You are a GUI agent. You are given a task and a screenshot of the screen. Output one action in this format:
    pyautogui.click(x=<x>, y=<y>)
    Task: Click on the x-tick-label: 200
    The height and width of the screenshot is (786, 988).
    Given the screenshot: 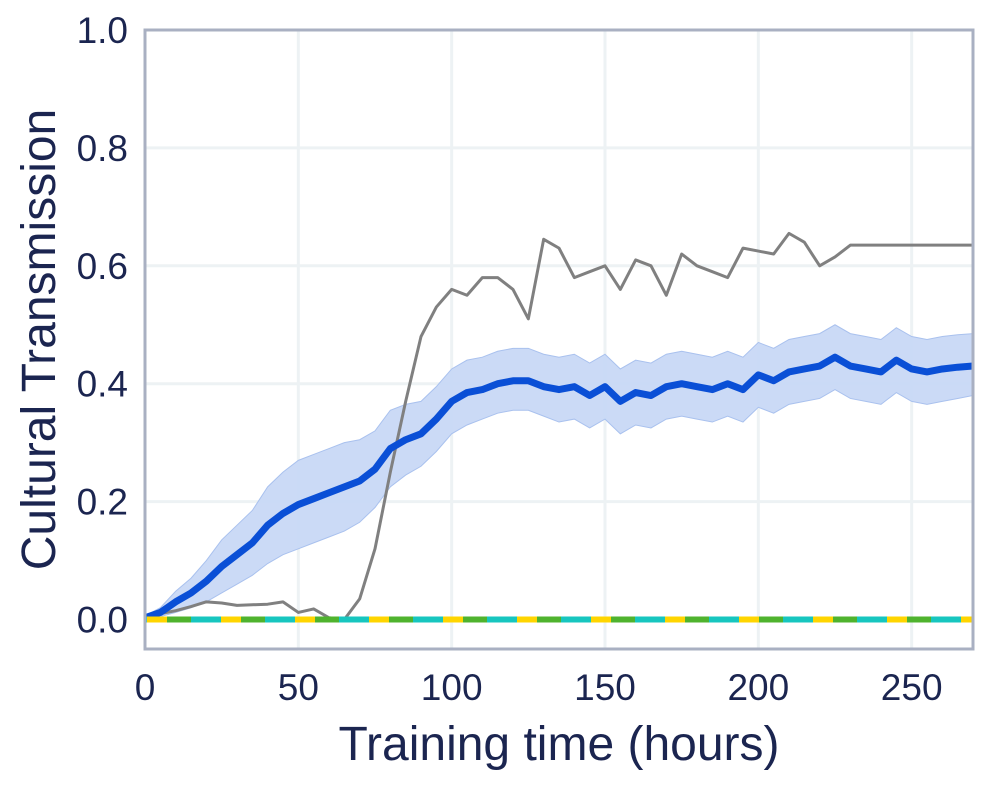 What is the action you would take?
    pyautogui.click(x=758, y=687)
    